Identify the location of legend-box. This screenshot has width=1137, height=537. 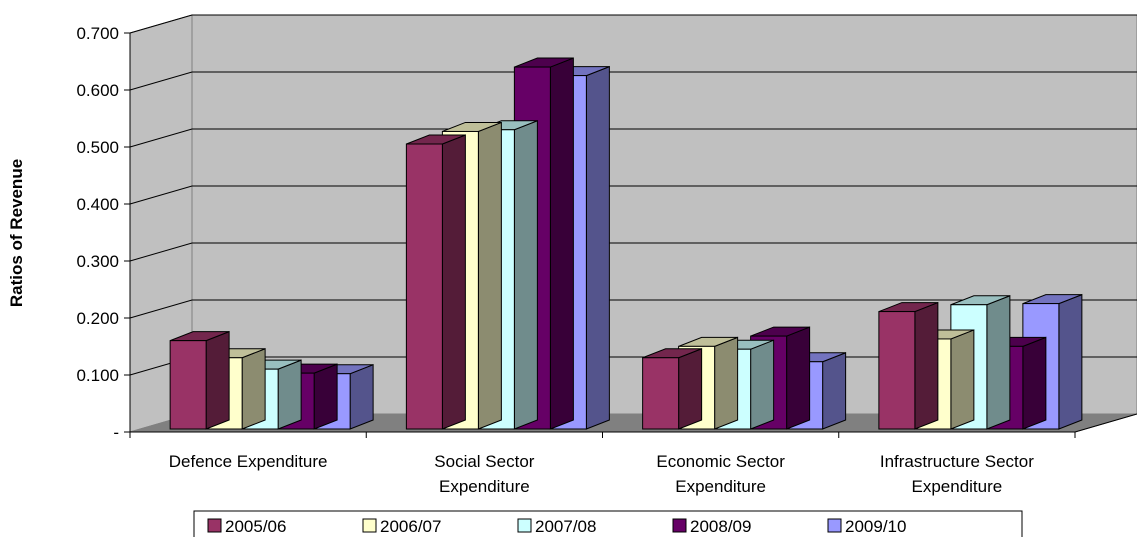
(608, 523).